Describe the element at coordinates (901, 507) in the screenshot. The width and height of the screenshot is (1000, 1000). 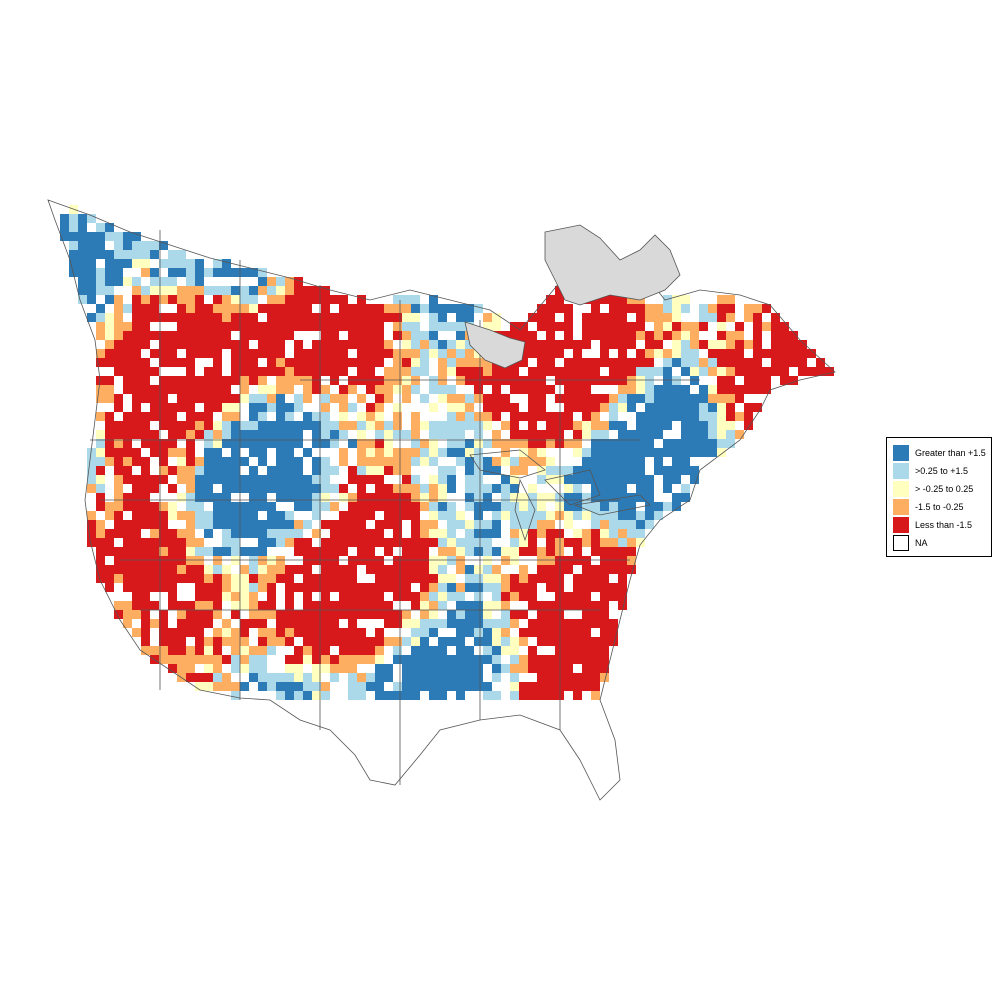
I see `legend-swatch` at that location.